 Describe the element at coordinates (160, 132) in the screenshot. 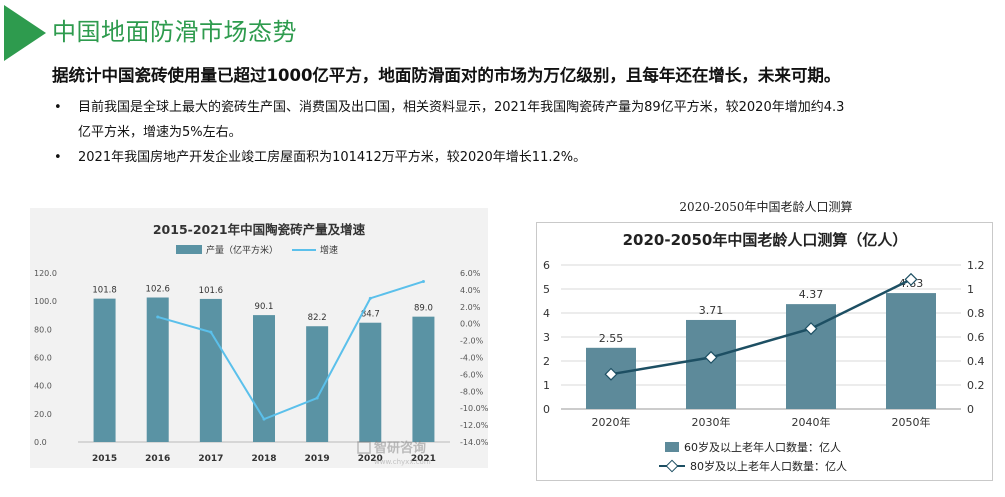

I see `bullet-line: 亿平方米，增速为5%左右。` at that location.